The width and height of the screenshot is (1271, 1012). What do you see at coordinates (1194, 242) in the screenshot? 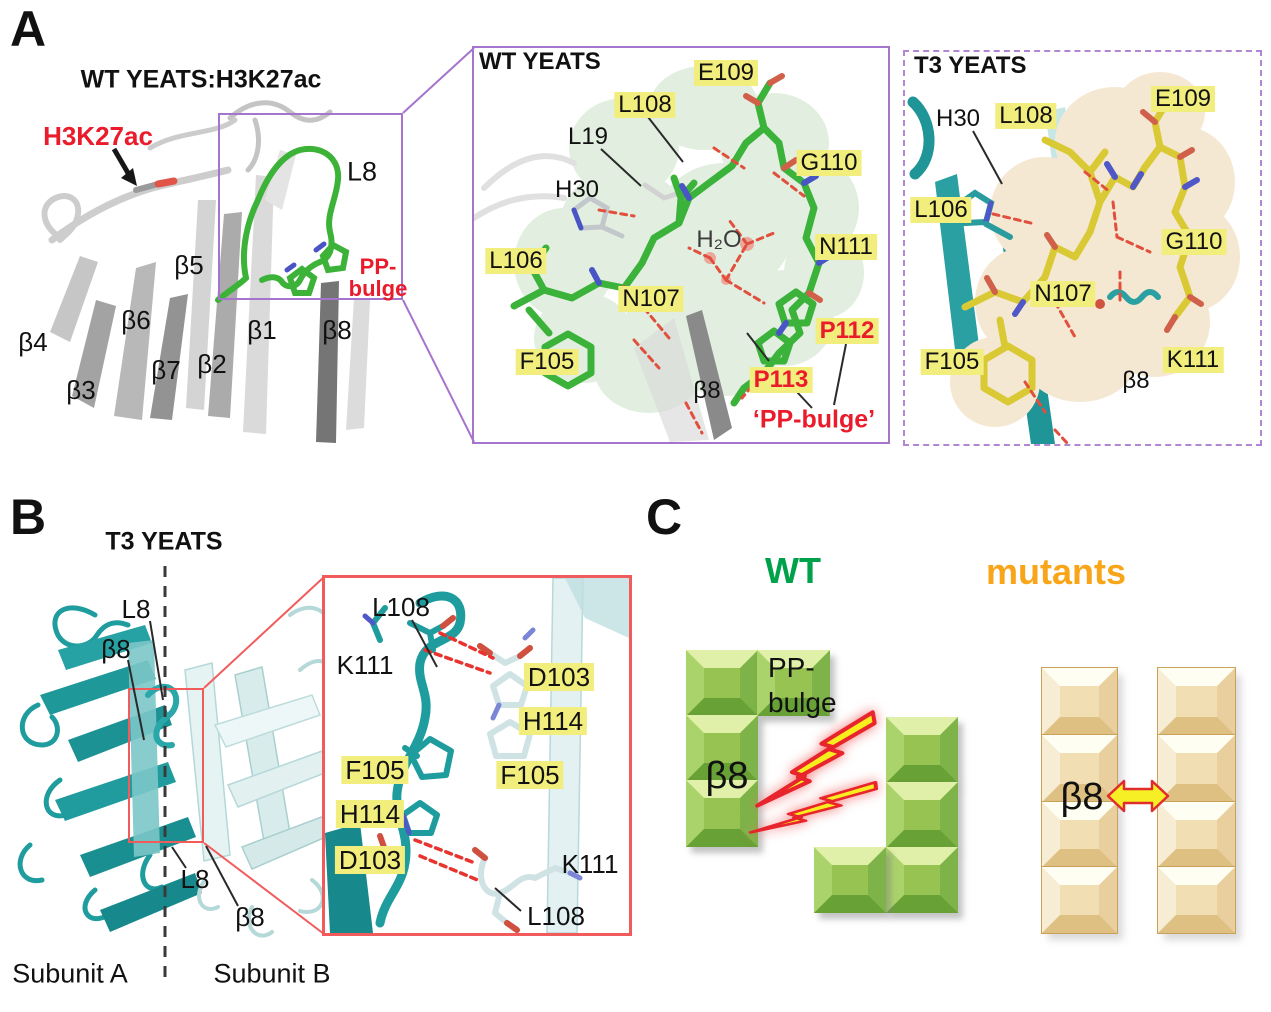
I see `residue-g110-t3: G110` at bounding box center [1194, 242].